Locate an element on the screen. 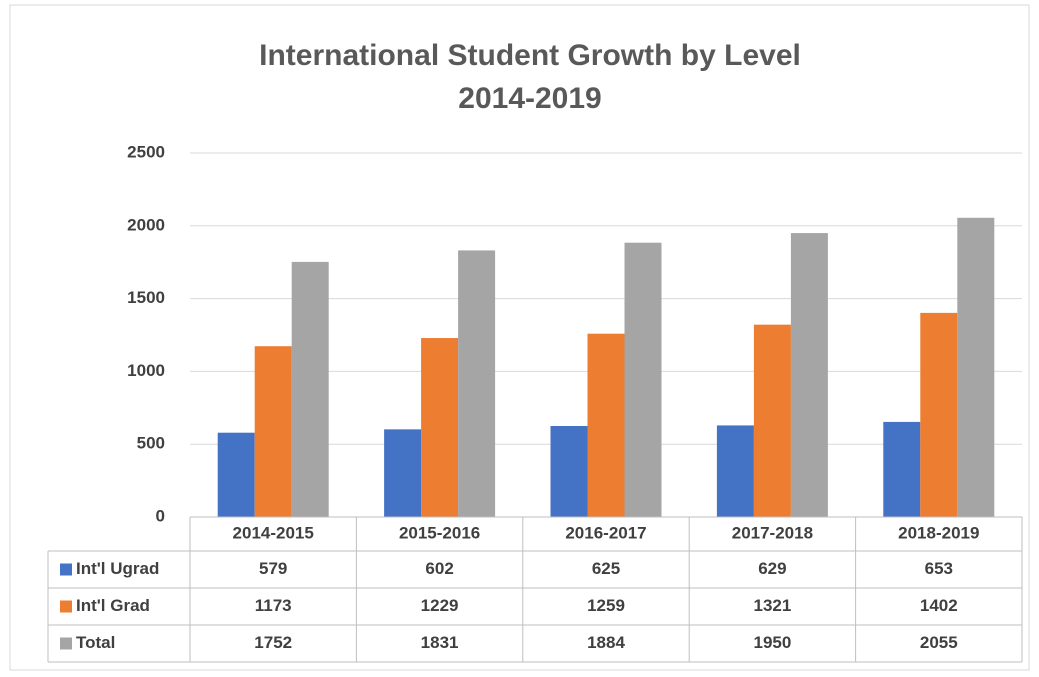  table-value: 1752 is located at coordinates (273, 642).